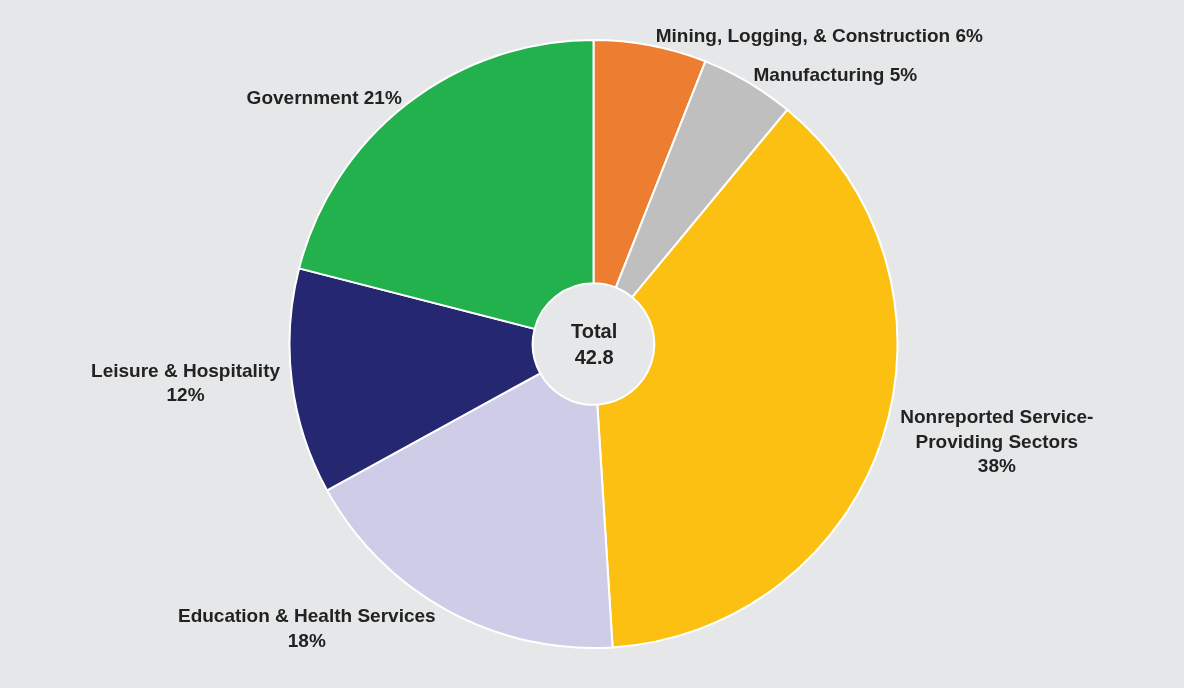 The height and width of the screenshot is (688, 1184). I want to click on slice-label: Education & Health Services, so click(306, 616).